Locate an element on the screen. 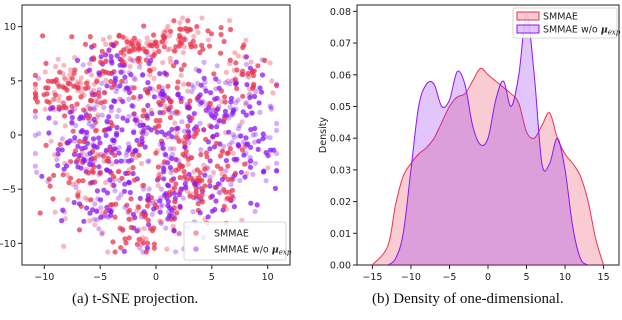 The width and height of the screenshot is (622, 320). legend-label-smmae: SMMAE is located at coordinates (231, 234).